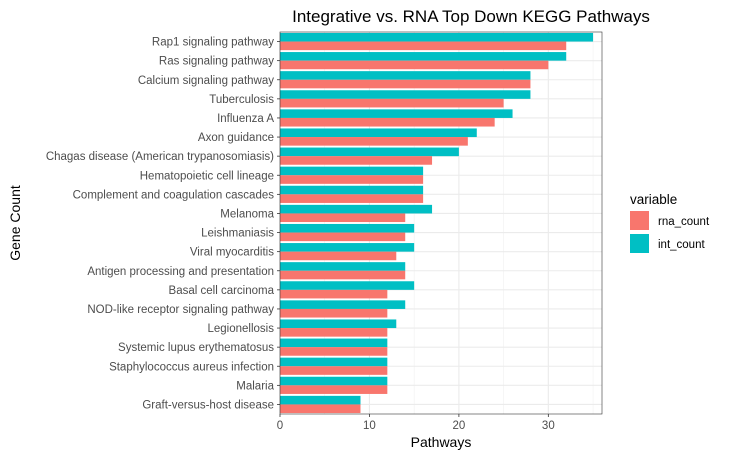 The height and width of the screenshot is (458, 730). Describe the element at coordinates (222, 291) in the screenshot. I see `category-label: Basal cell carcinoma` at that location.